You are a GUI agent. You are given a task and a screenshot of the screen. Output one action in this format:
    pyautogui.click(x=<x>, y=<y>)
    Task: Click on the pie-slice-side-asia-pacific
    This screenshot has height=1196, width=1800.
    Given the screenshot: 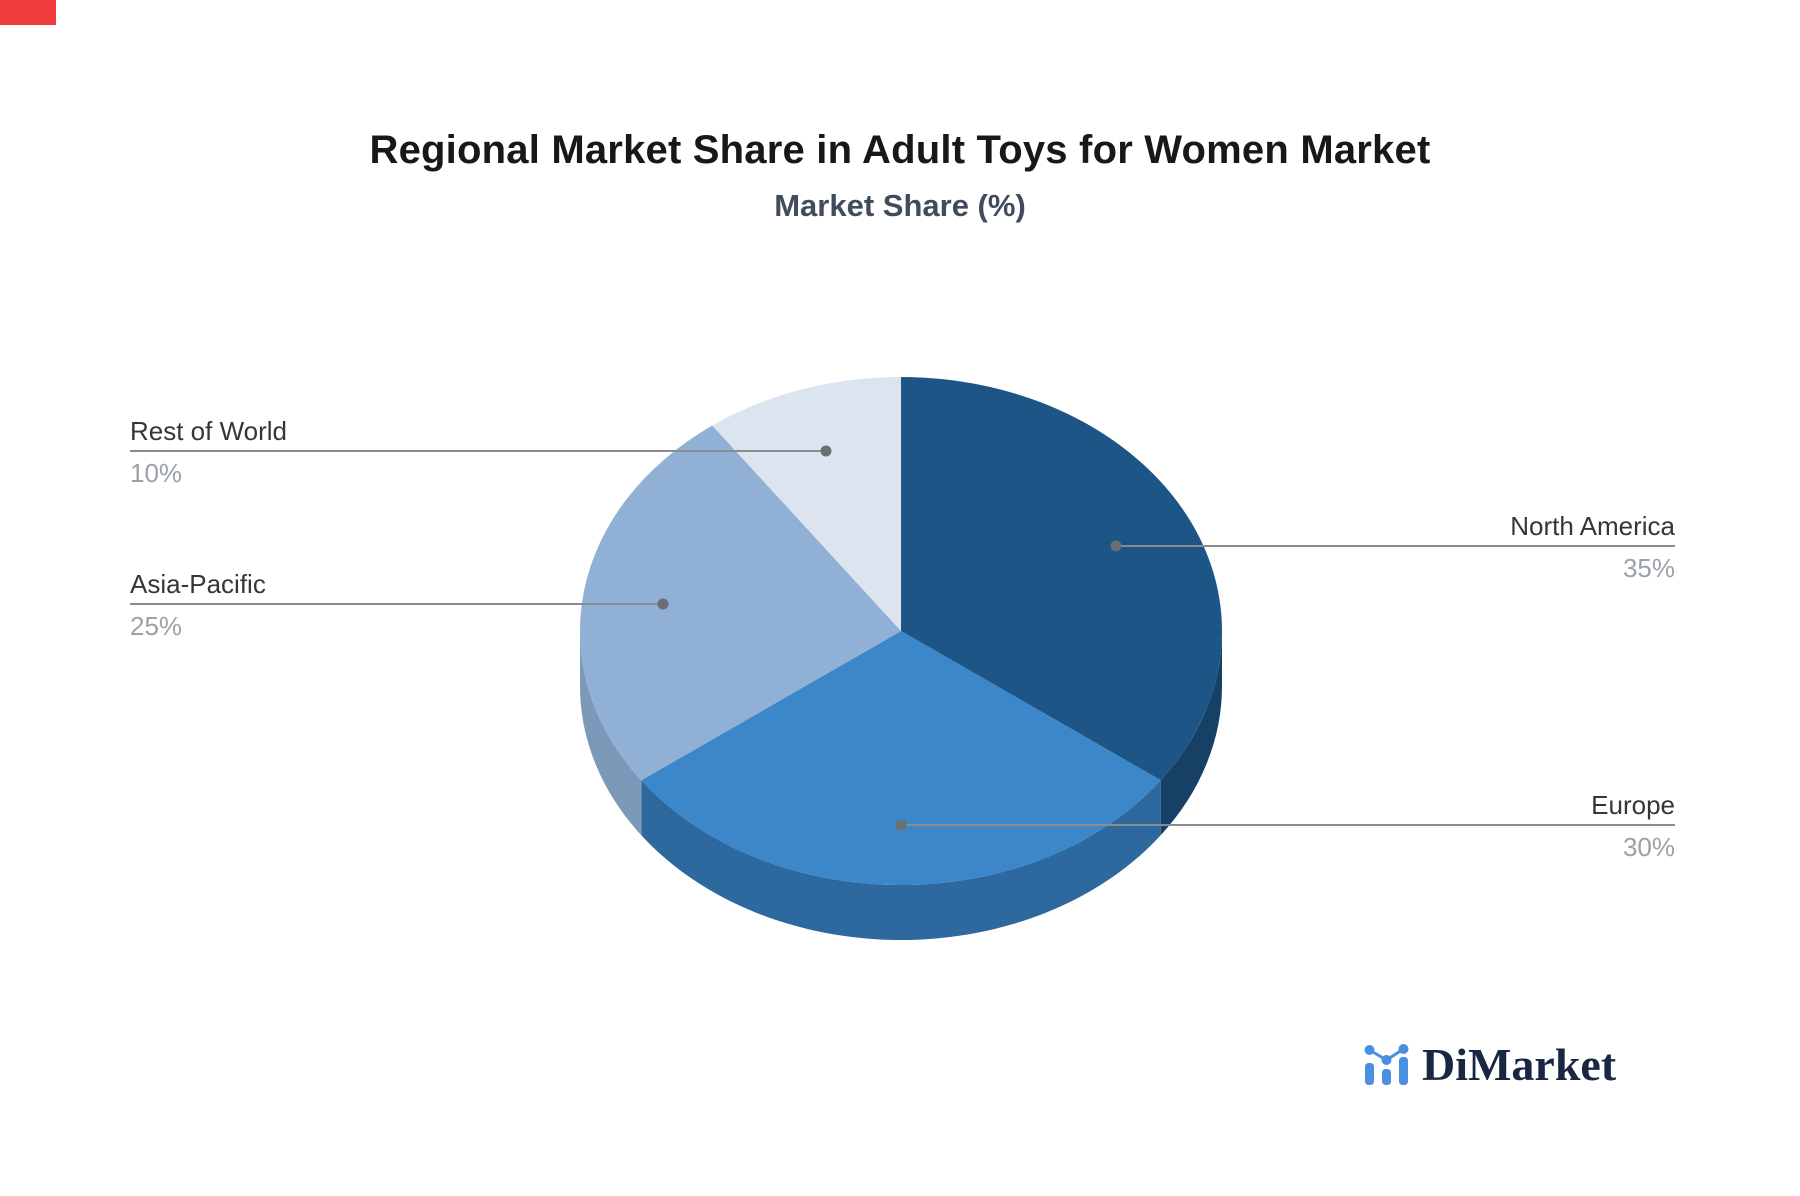 What is the action you would take?
    pyautogui.click(x=611, y=733)
    